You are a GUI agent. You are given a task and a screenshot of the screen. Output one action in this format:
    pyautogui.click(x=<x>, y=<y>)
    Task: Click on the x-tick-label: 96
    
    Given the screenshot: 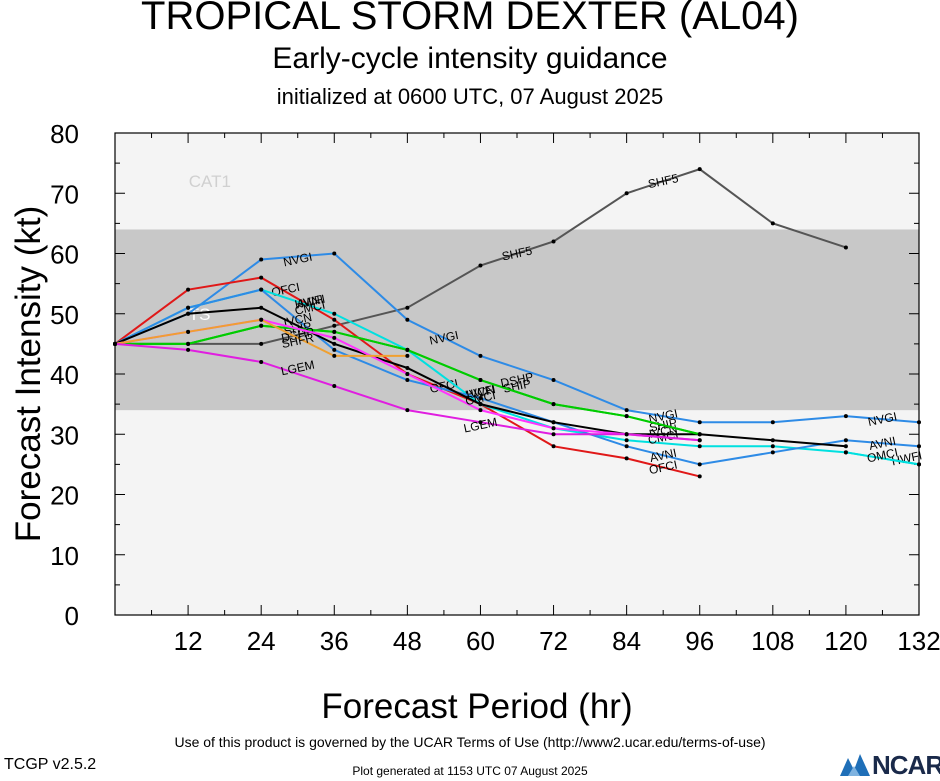 What is the action you would take?
    pyautogui.click(x=699, y=641)
    